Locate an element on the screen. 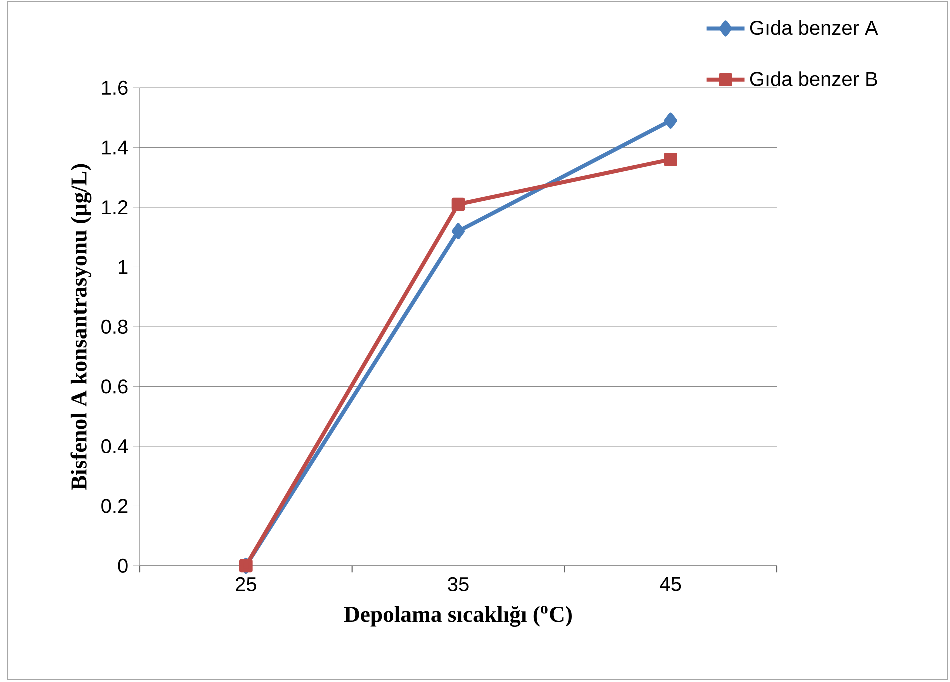 This screenshot has height=682, width=950. y-tick-label: 1 is located at coordinates (123, 267).